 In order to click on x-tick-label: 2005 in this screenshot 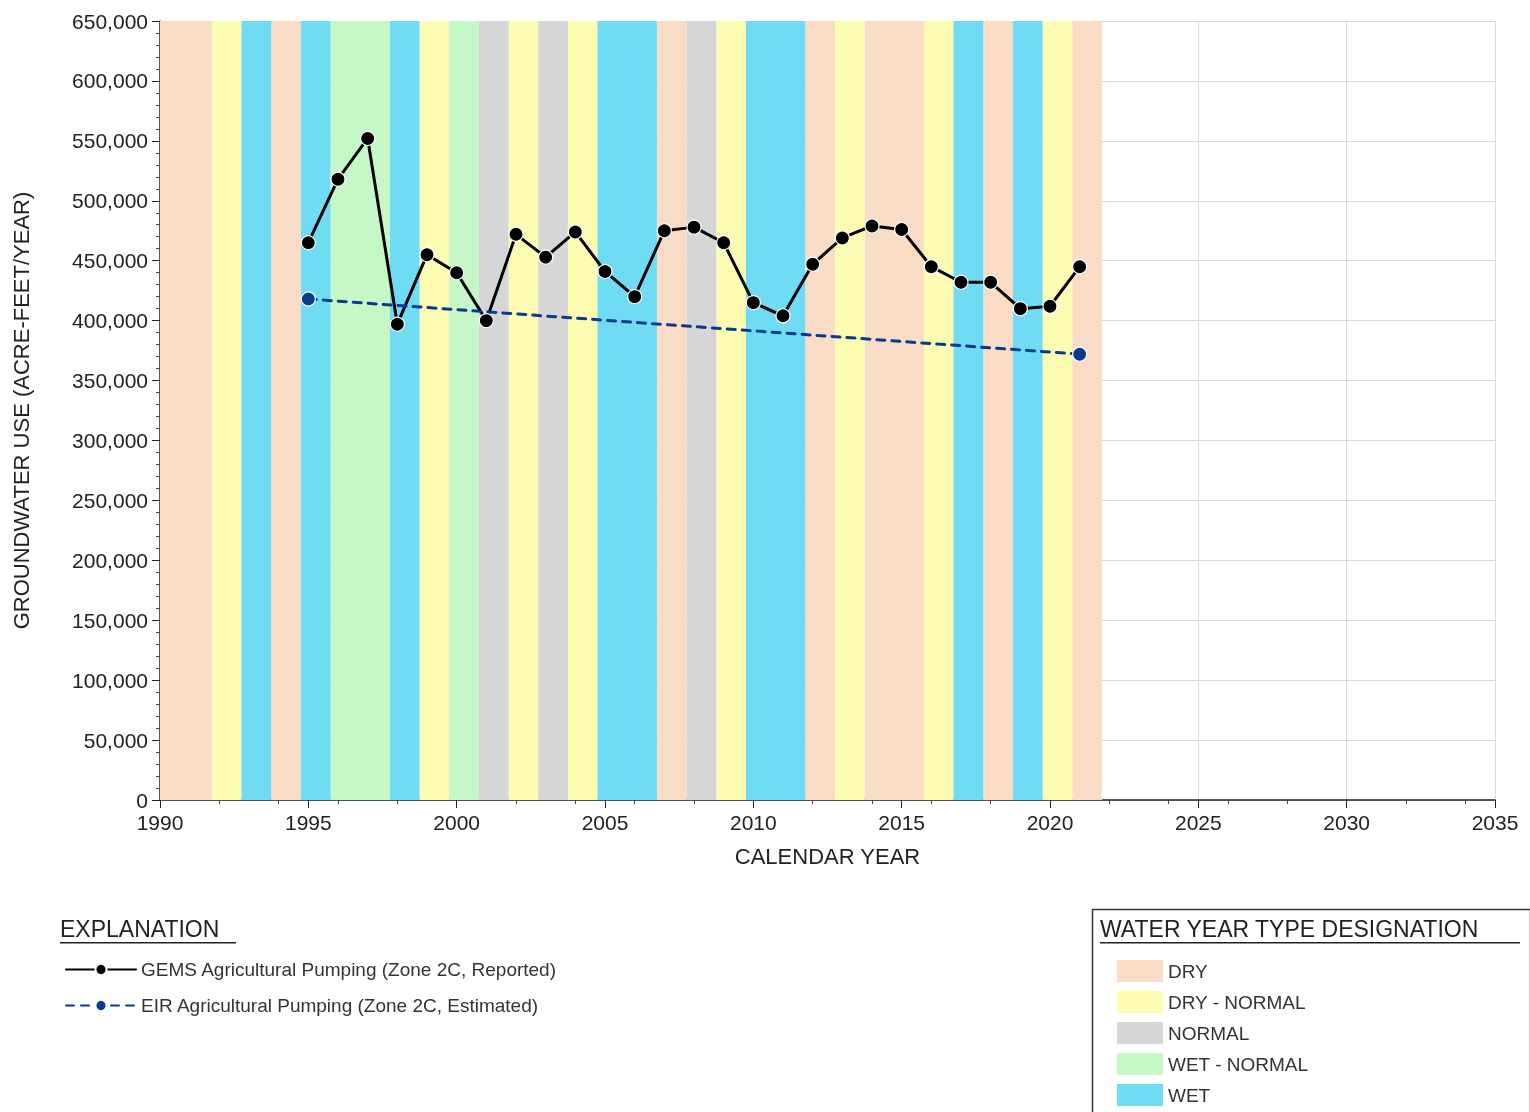, I will do `click(605, 822)`.